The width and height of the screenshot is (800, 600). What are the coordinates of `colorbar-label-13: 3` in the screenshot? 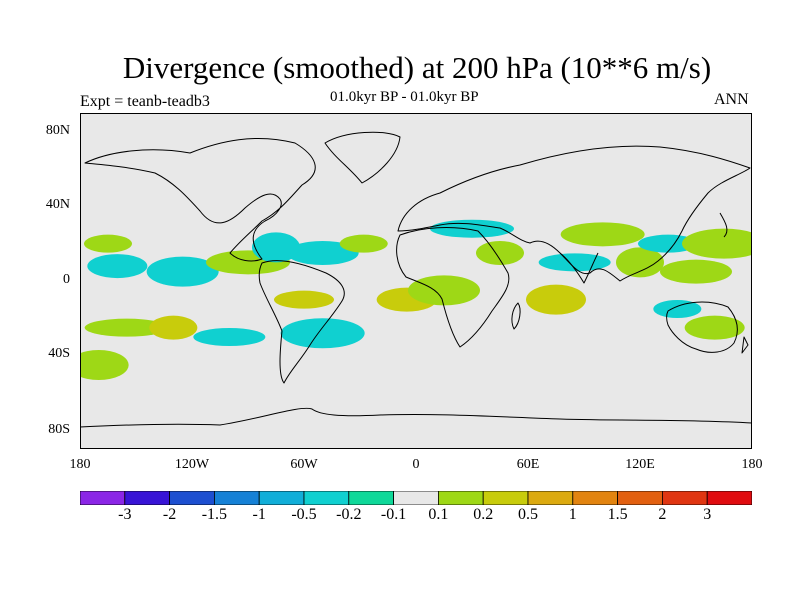 It's located at (707, 514).